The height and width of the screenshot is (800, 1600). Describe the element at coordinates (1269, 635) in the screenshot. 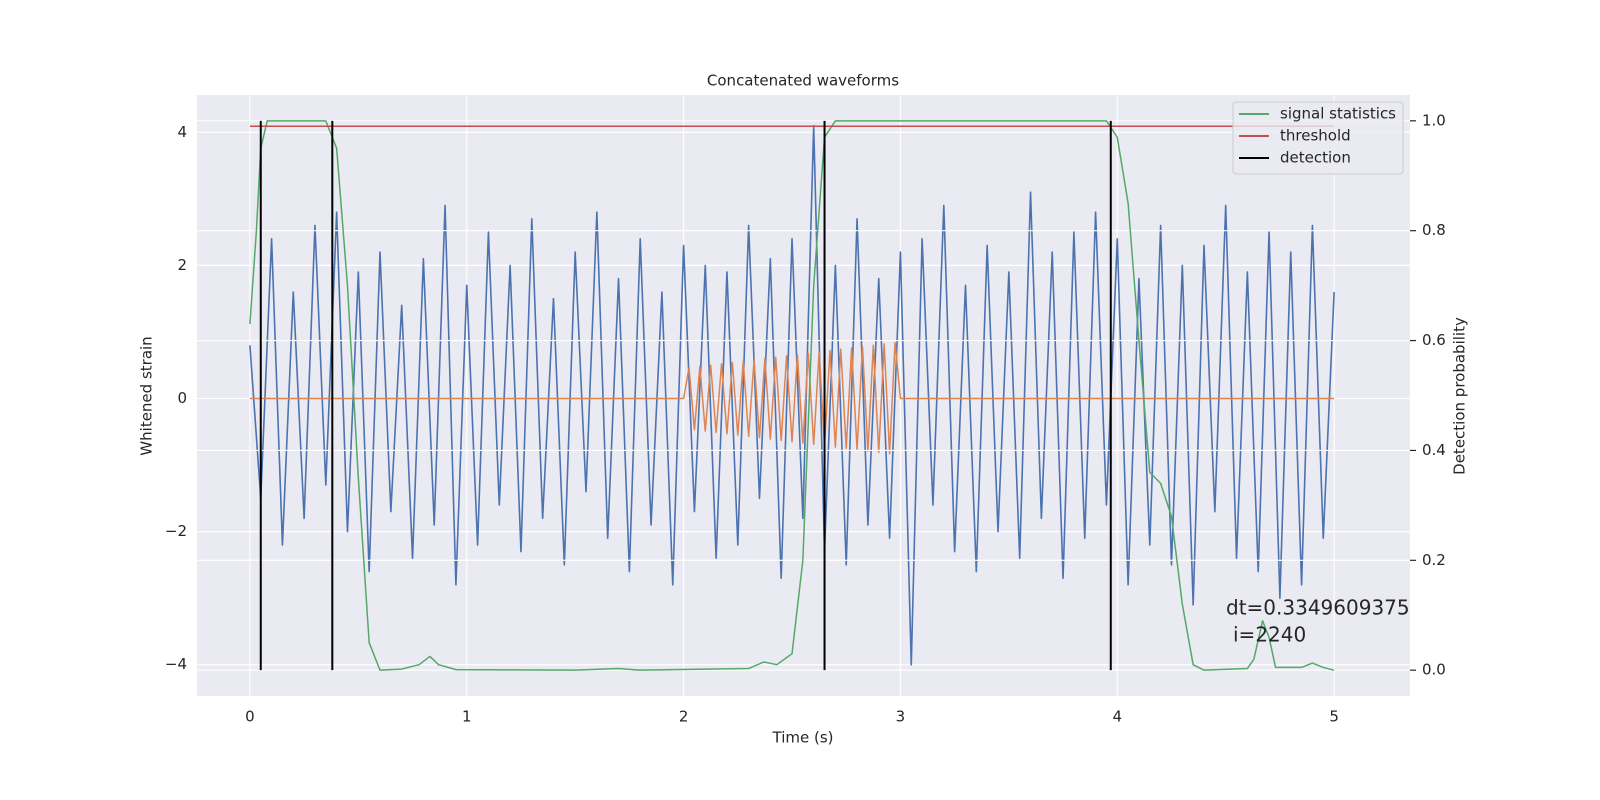

I see `annotation: i=2240` at that location.